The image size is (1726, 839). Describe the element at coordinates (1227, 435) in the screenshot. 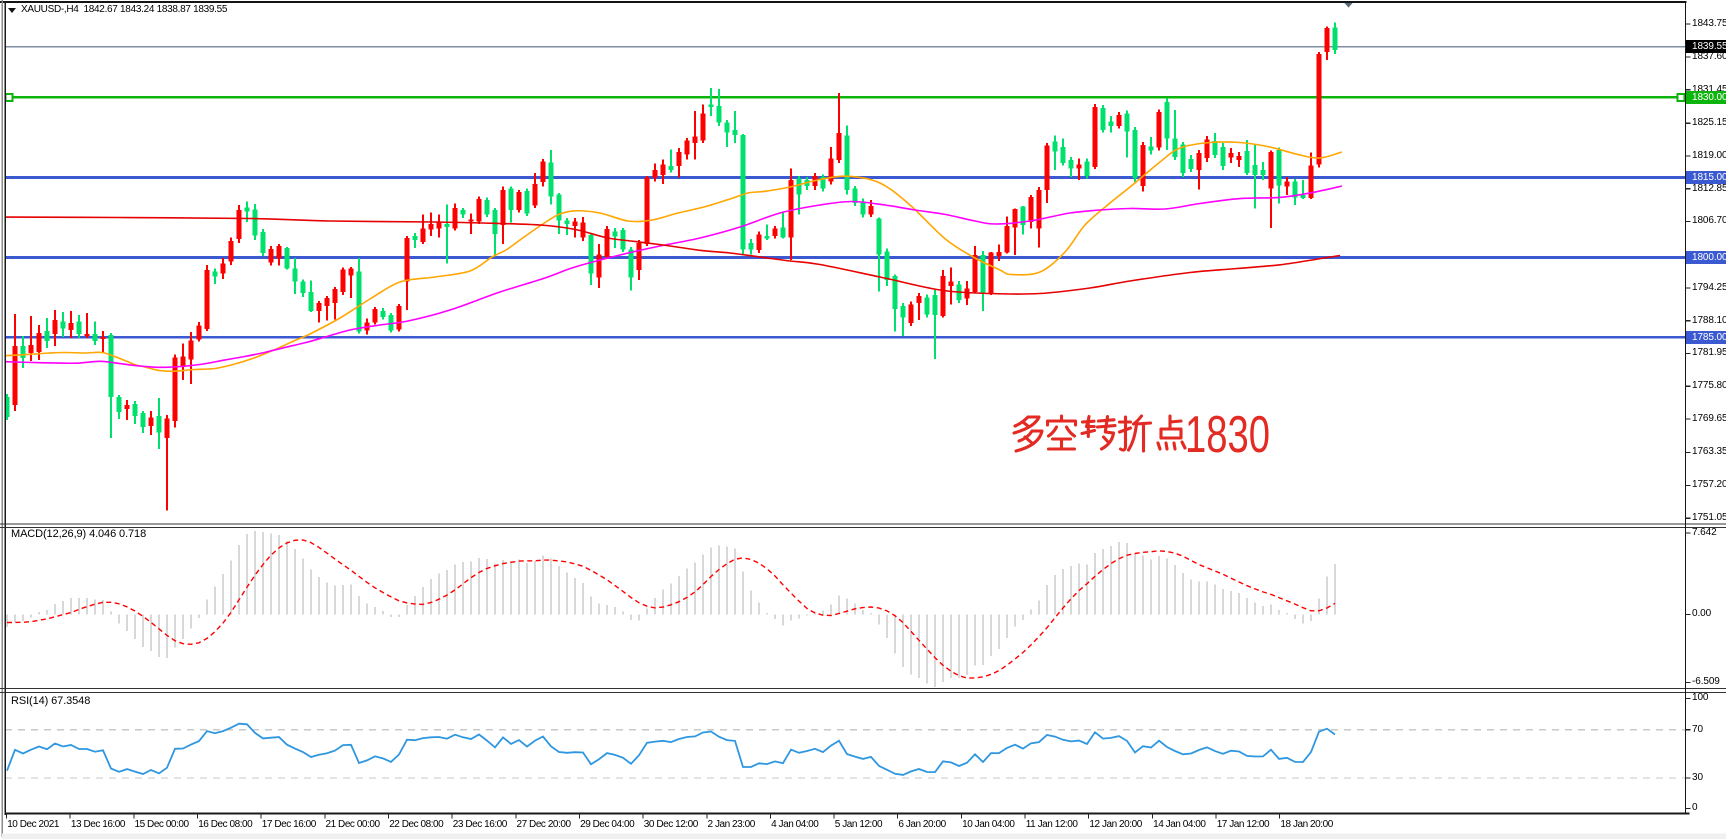

I see `svg-text: 1830` at that location.